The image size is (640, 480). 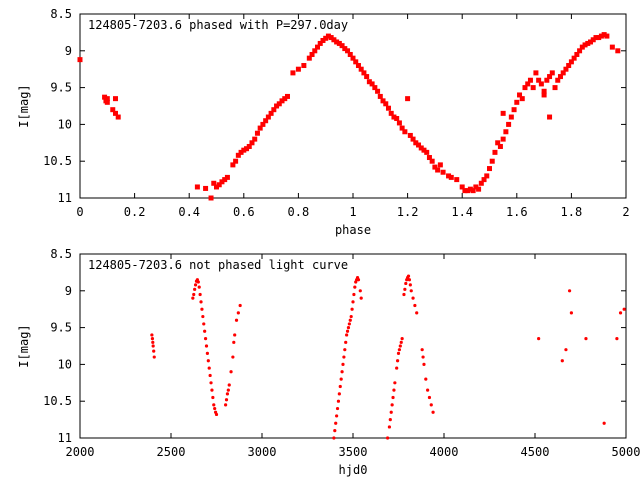 I want to click on x-tick-label: 4500, so click(x=535, y=452).